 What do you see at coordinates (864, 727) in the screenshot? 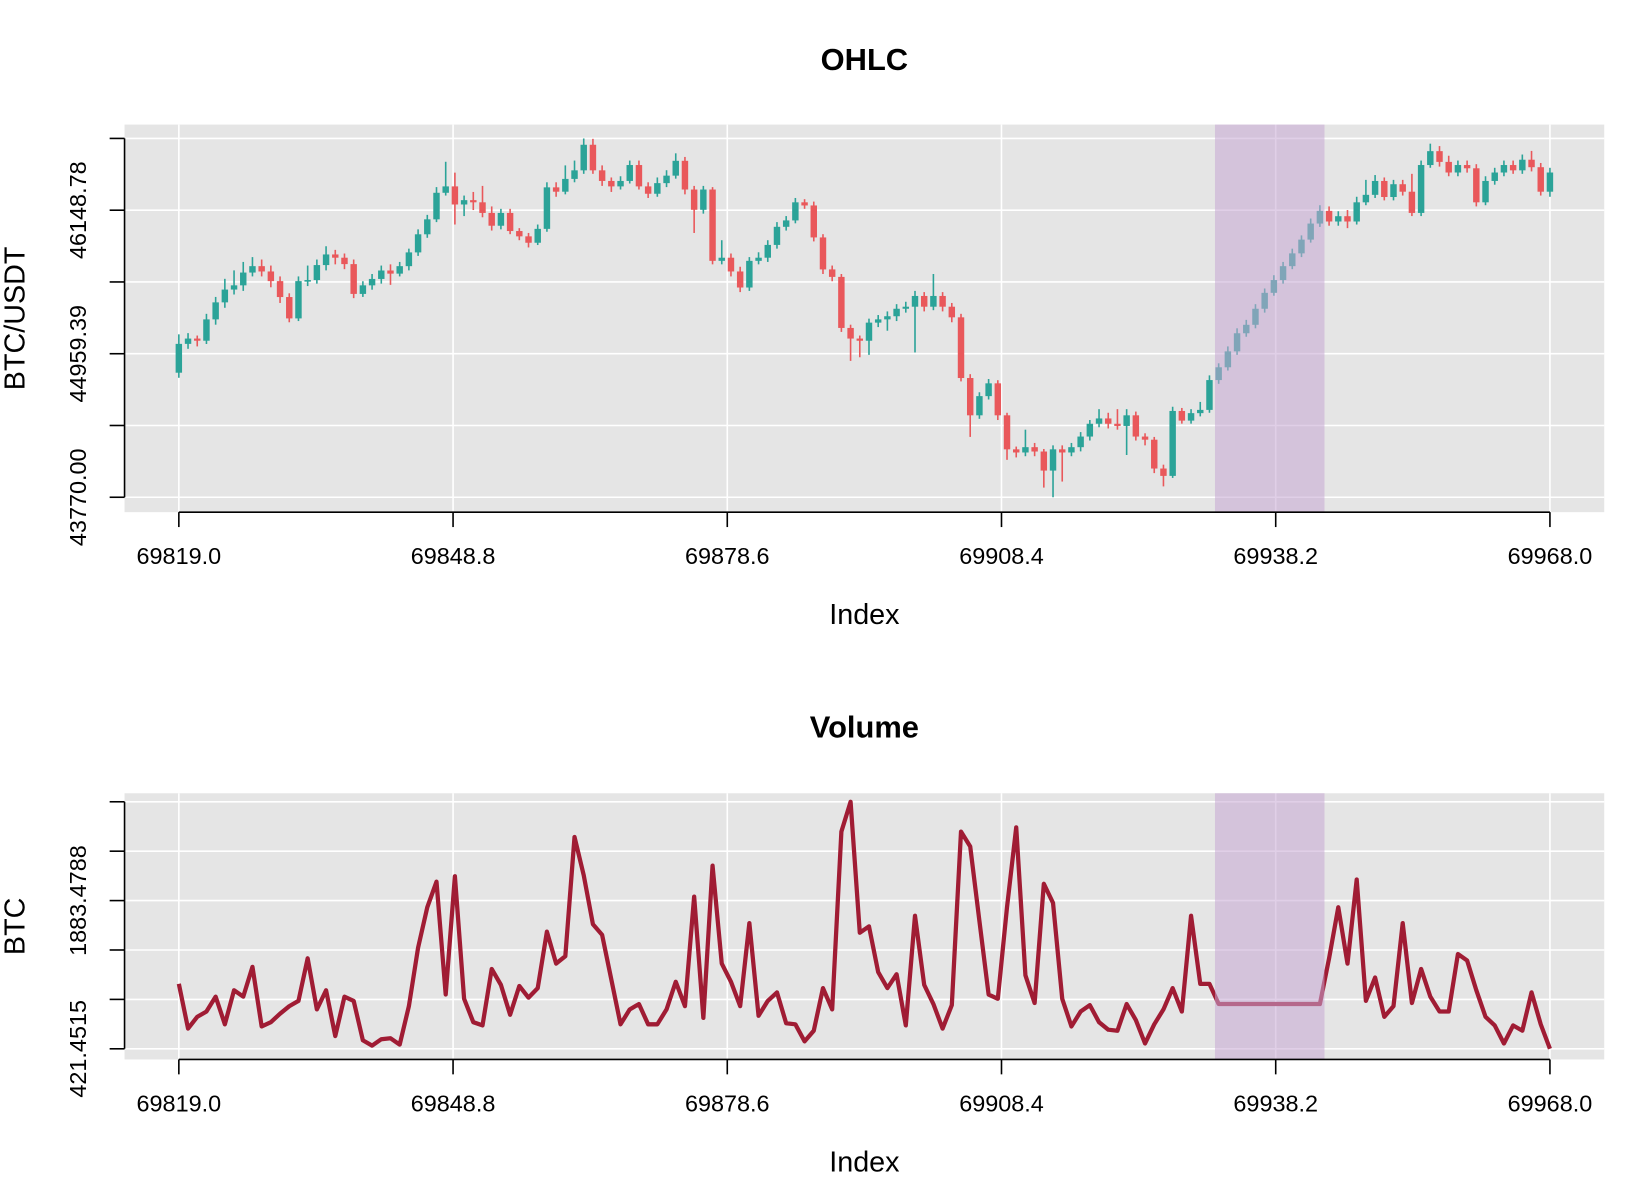
I see `chart-title: Volume` at bounding box center [864, 727].